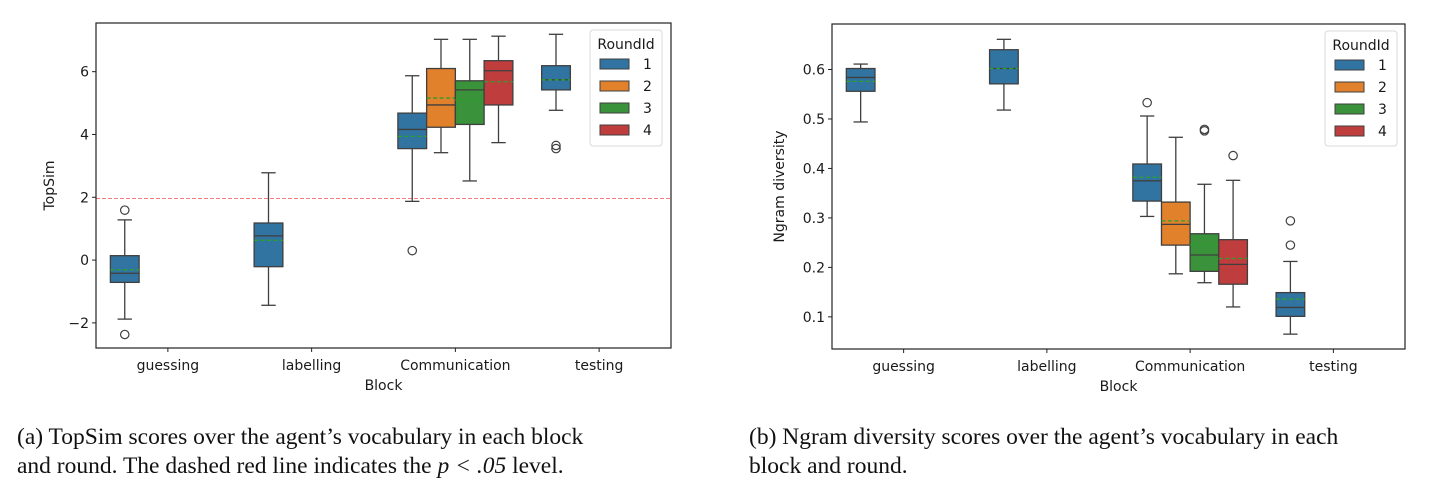 The width and height of the screenshot is (1450, 494). What do you see at coordinates (78, 324) in the screenshot?
I see `y-tick-label: −2` at bounding box center [78, 324].